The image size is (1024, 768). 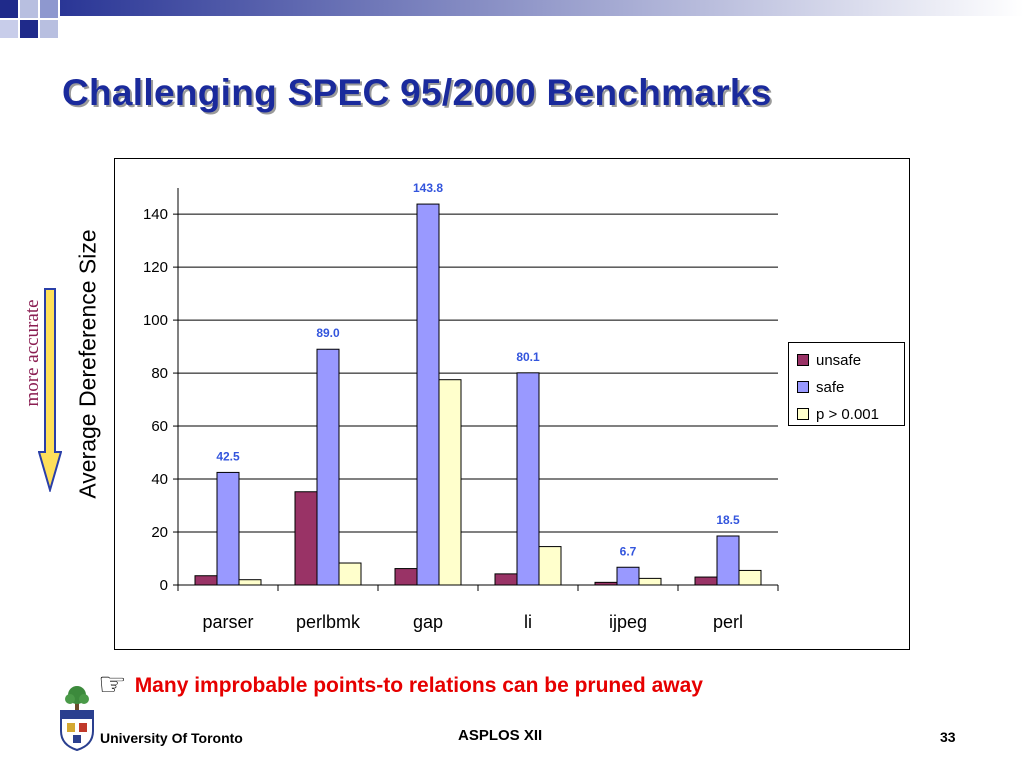 I want to click on x-category-label: ijpeg, so click(x=628, y=622).